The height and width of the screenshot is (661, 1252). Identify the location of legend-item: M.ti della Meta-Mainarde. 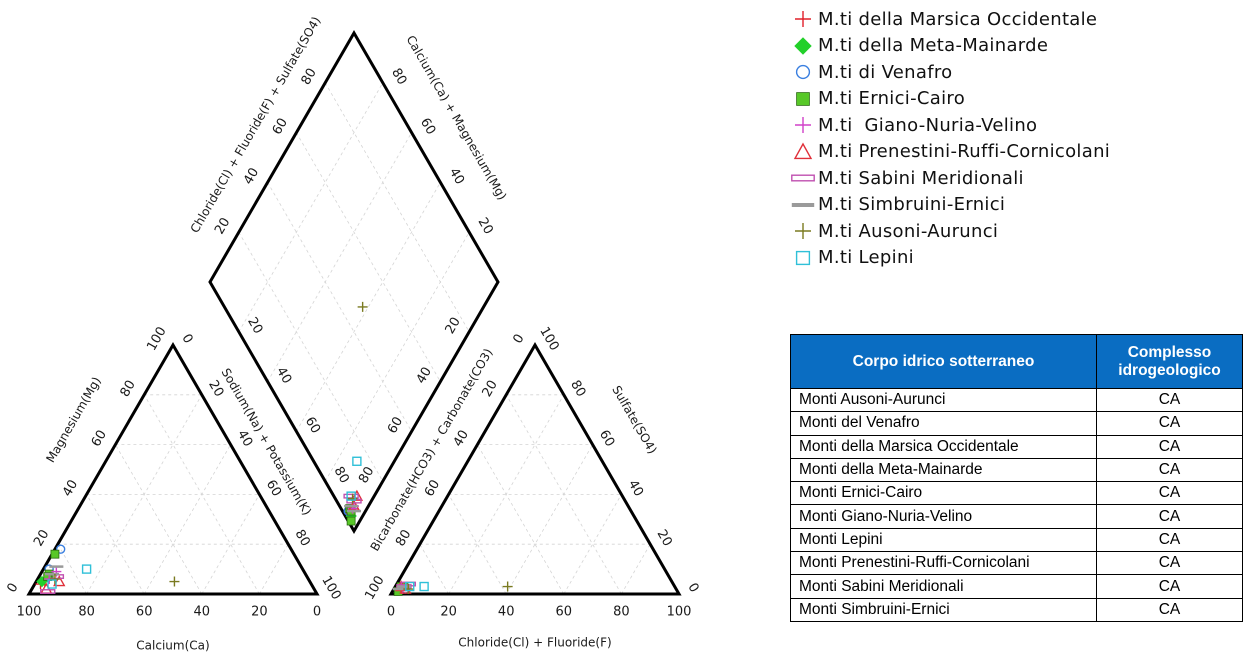
(990, 46).